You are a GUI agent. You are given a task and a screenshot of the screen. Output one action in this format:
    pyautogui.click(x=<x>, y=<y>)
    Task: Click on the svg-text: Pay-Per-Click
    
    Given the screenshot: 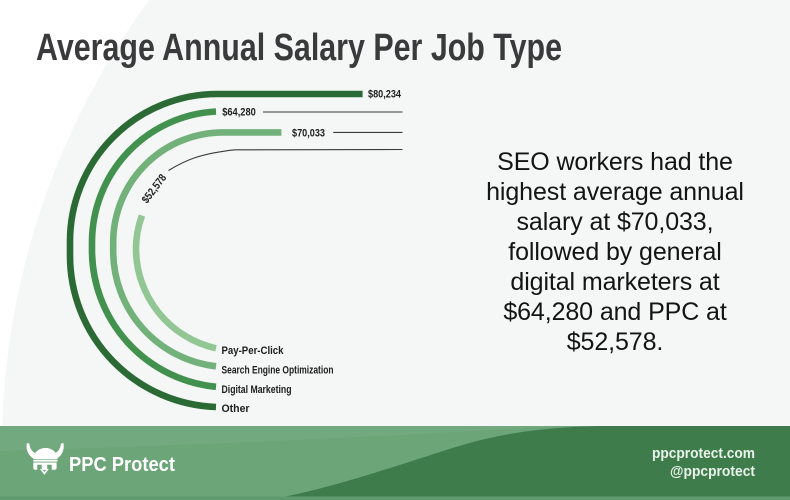 What is the action you would take?
    pyautogui.click(x=253, y=351)
    